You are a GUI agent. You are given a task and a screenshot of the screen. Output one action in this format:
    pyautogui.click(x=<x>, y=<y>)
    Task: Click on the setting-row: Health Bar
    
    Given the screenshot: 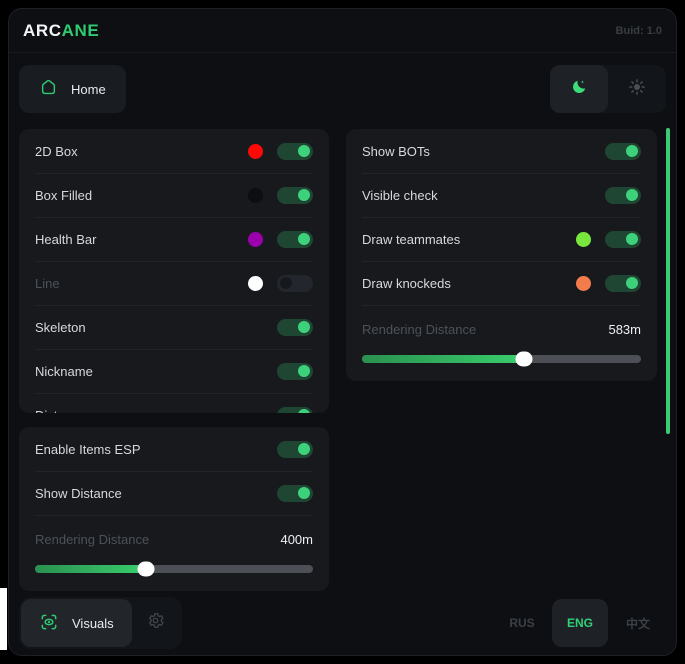 What is the action you would take?
    pyautogui.click(x=174, y=239)
    